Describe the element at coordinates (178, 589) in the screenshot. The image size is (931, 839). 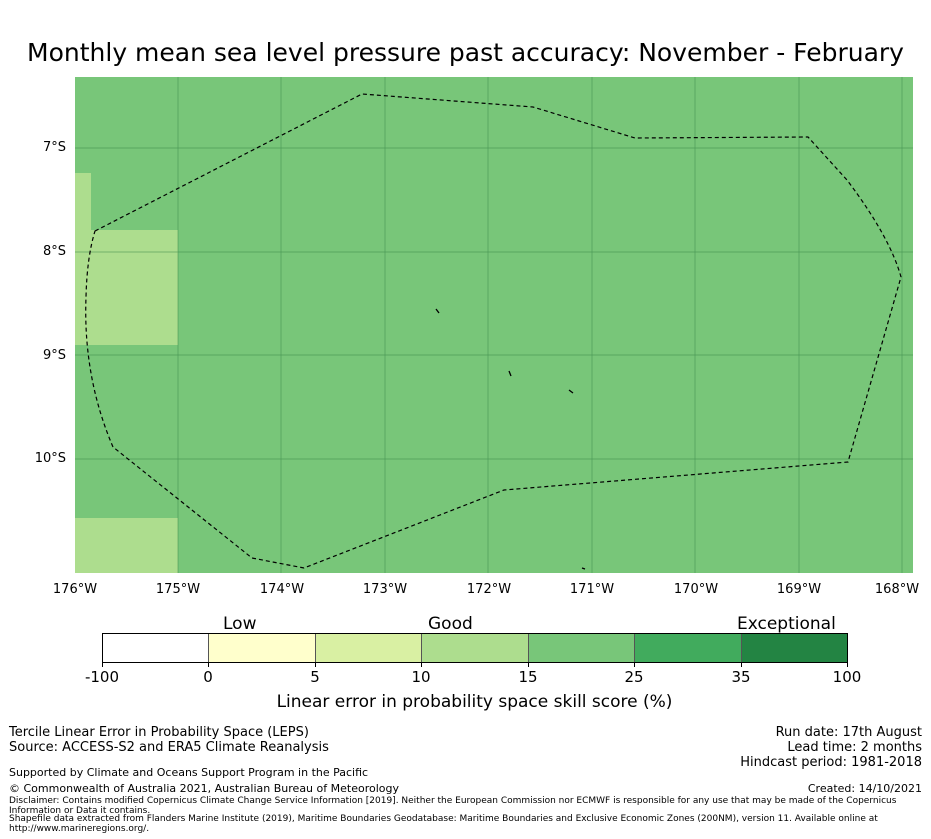
I see `lon-label: 175°W` at that location.